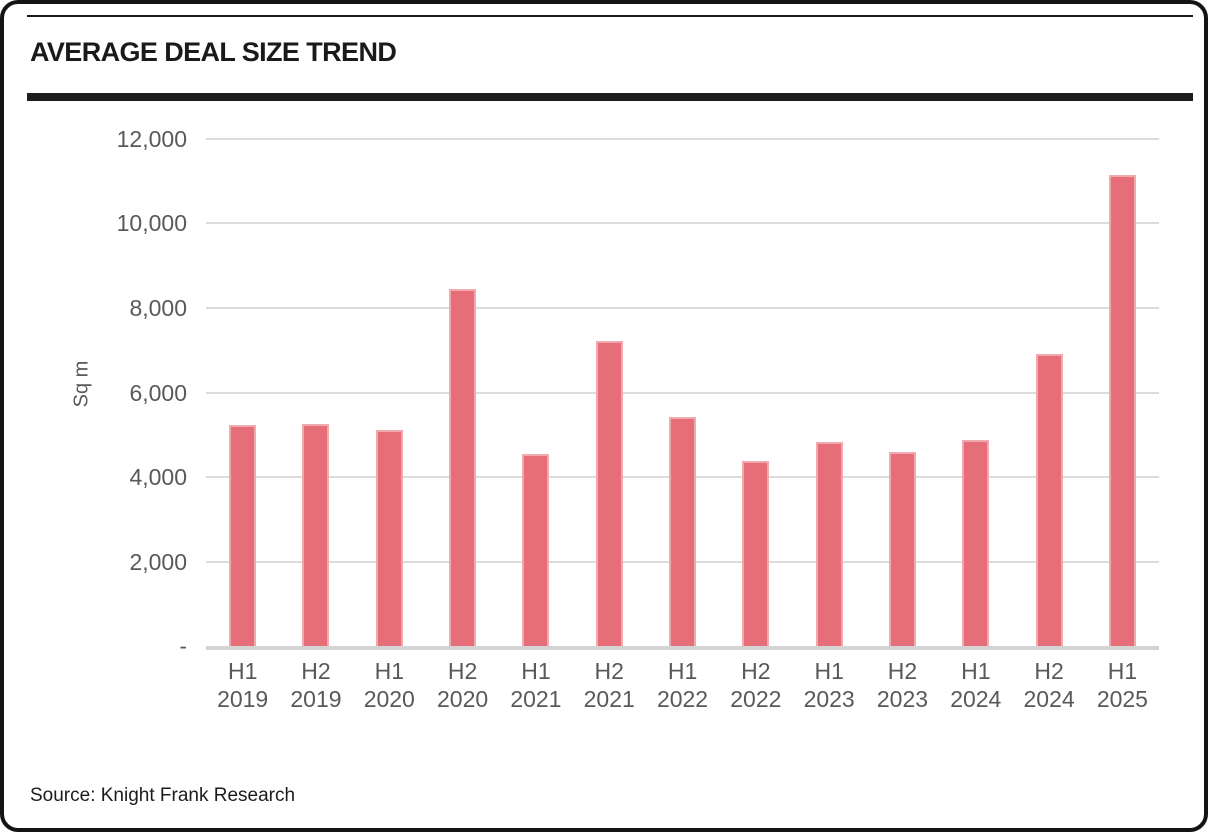 The image size is (1208, 832). I want to click on bar-slot-h2-2023, so click(902, 392).